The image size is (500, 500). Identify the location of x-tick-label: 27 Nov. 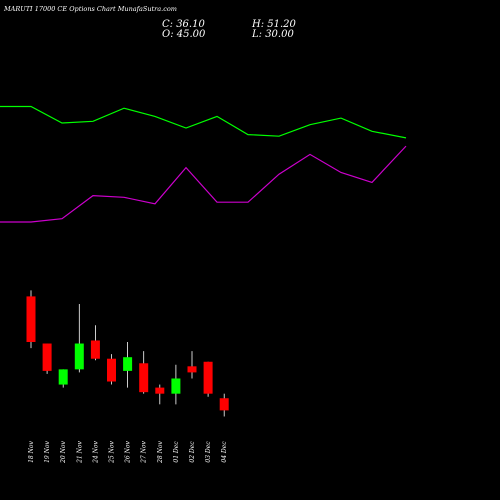
(144, 451).